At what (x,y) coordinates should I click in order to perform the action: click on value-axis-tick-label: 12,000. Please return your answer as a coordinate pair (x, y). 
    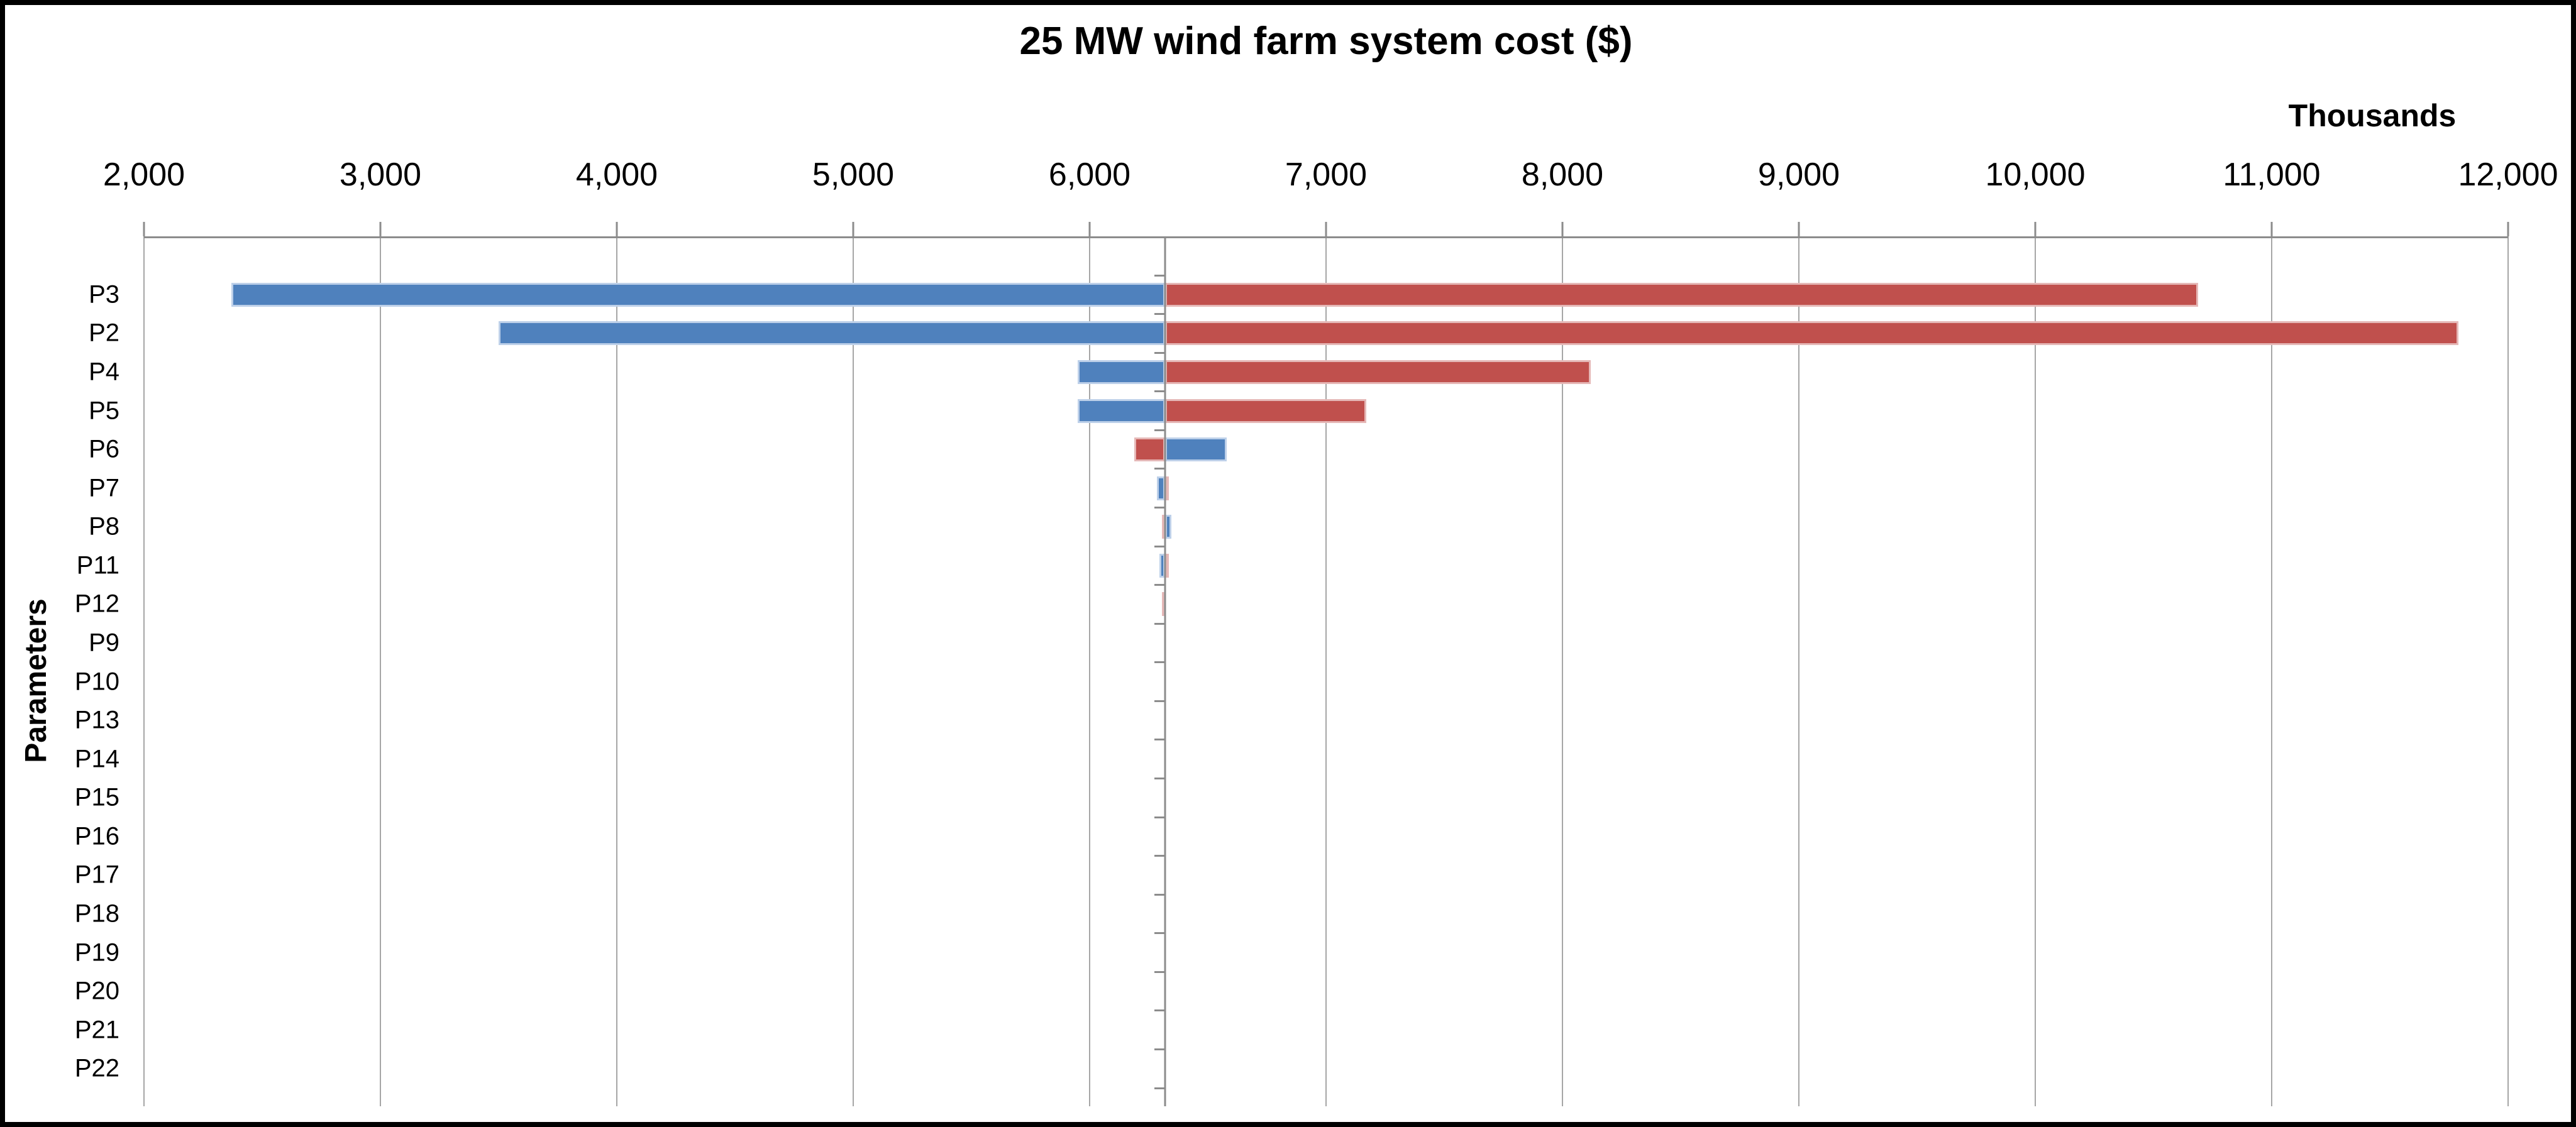
    Looking at the image, I should click on (2508, 175).